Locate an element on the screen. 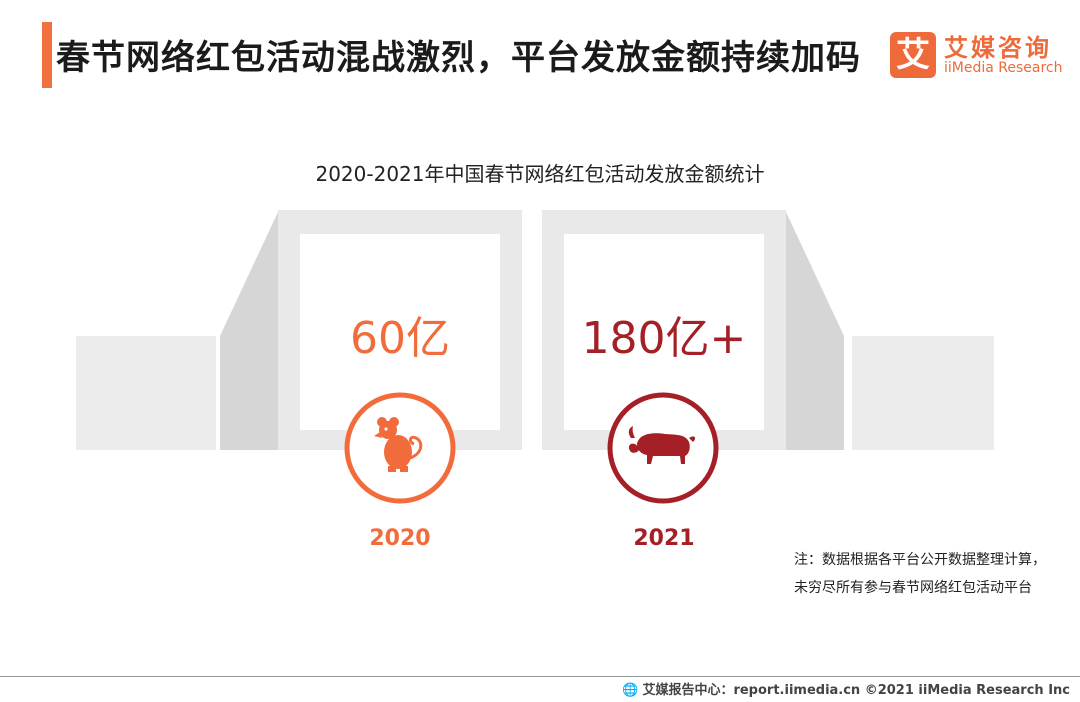  footer-divider is located at coordinates (540, 676).